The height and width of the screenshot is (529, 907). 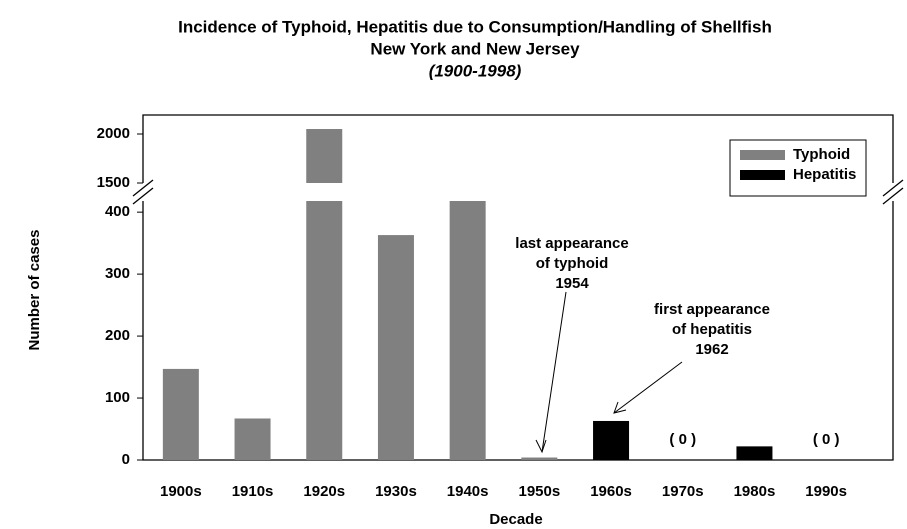 I want to click on bar-upper, so click(x=324, y=156).